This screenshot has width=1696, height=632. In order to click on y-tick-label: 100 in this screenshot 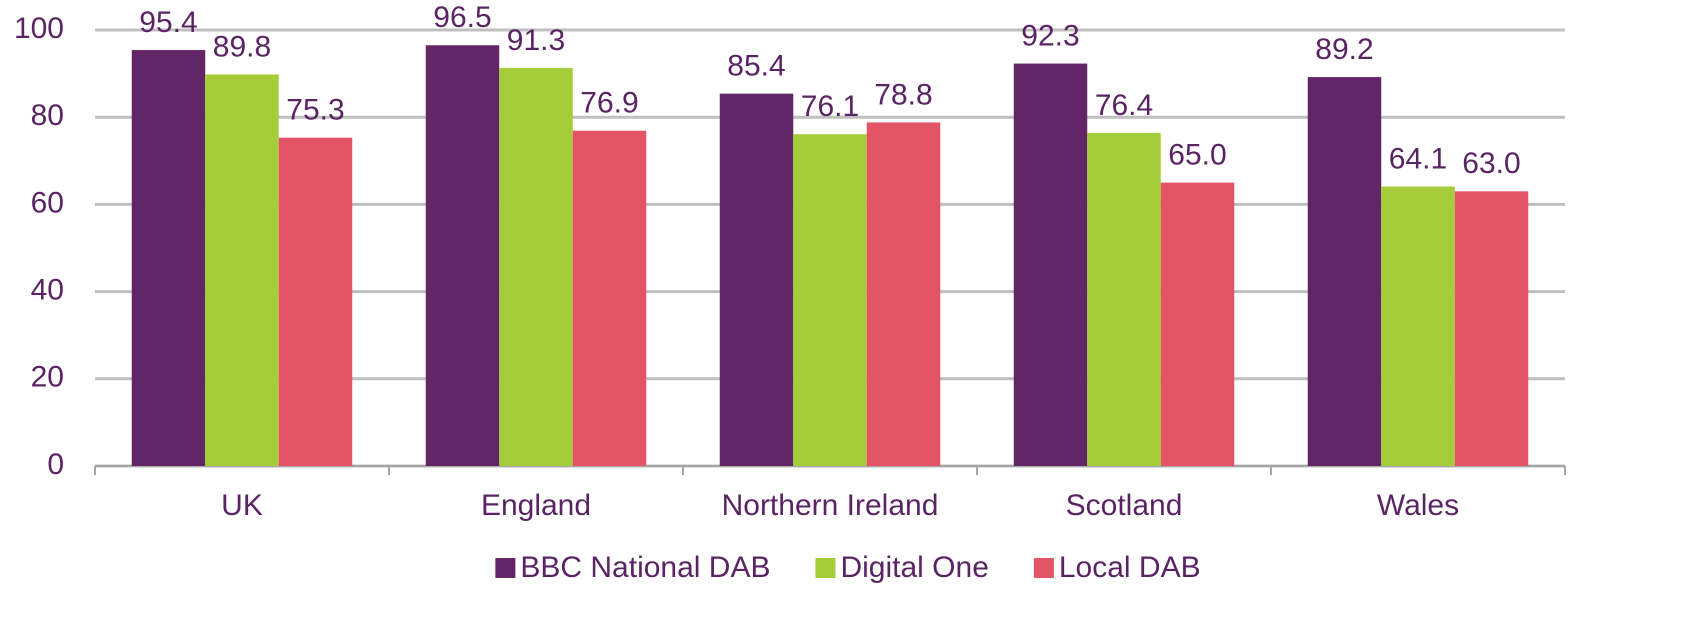, I will do `click(39, 28)`.